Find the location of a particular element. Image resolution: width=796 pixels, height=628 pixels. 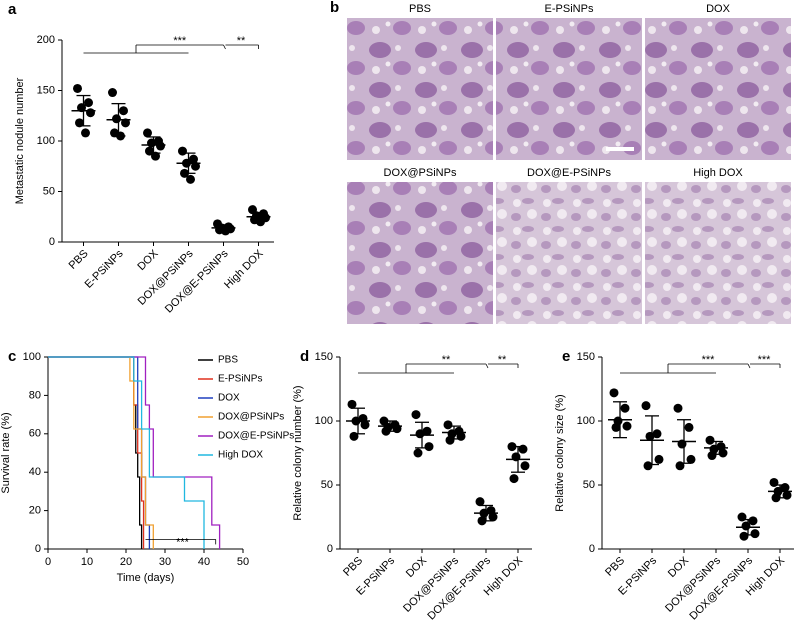

x-tick-label: High DOX is located at coordinates (244, 269).